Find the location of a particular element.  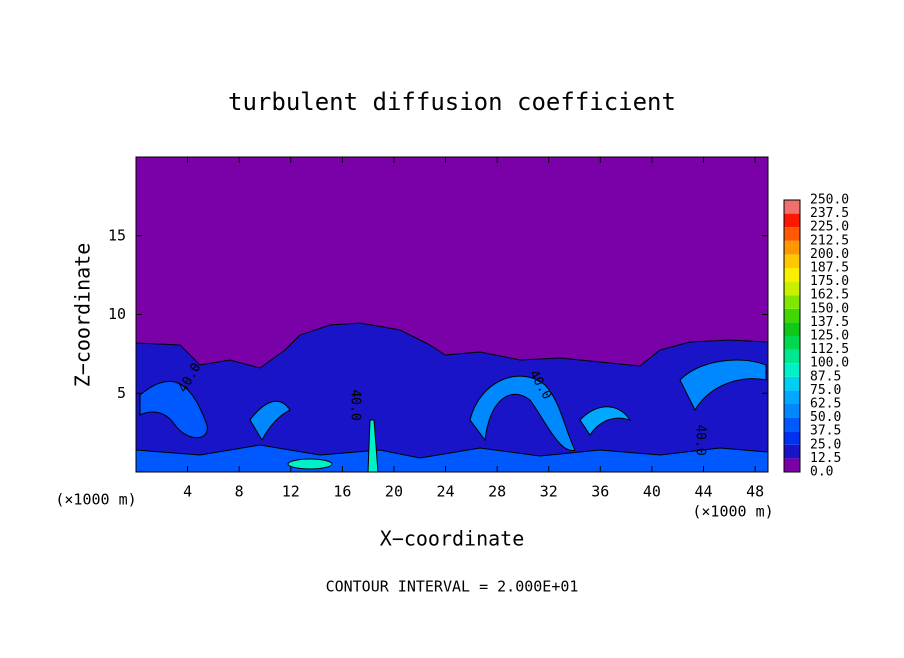

y-tick-label: 5 is located at coordinates (121, 393).